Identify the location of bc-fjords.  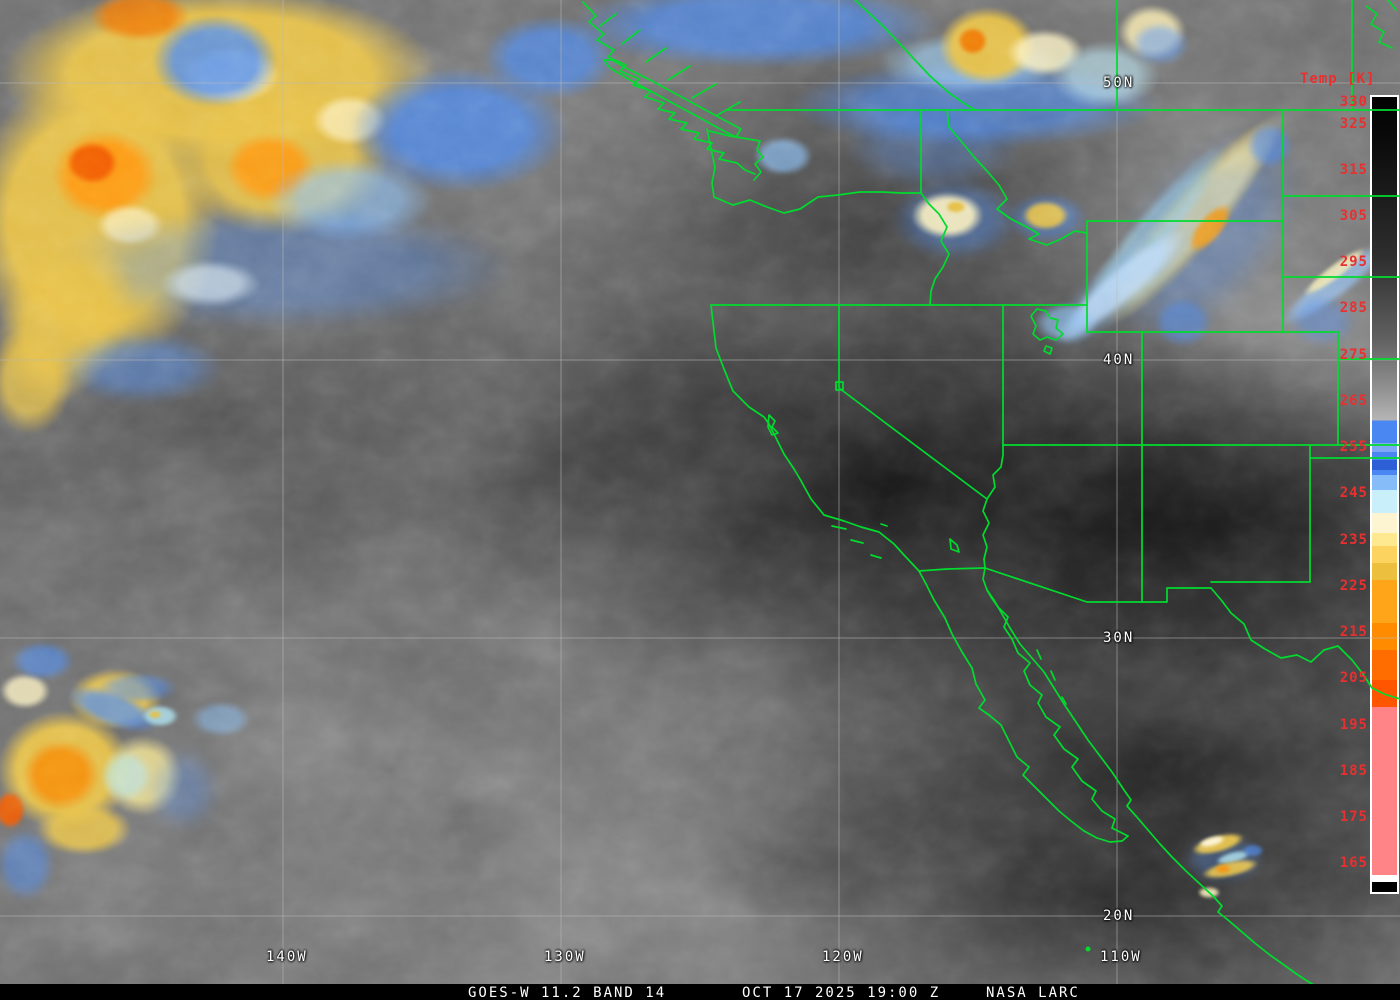
(670, 65).